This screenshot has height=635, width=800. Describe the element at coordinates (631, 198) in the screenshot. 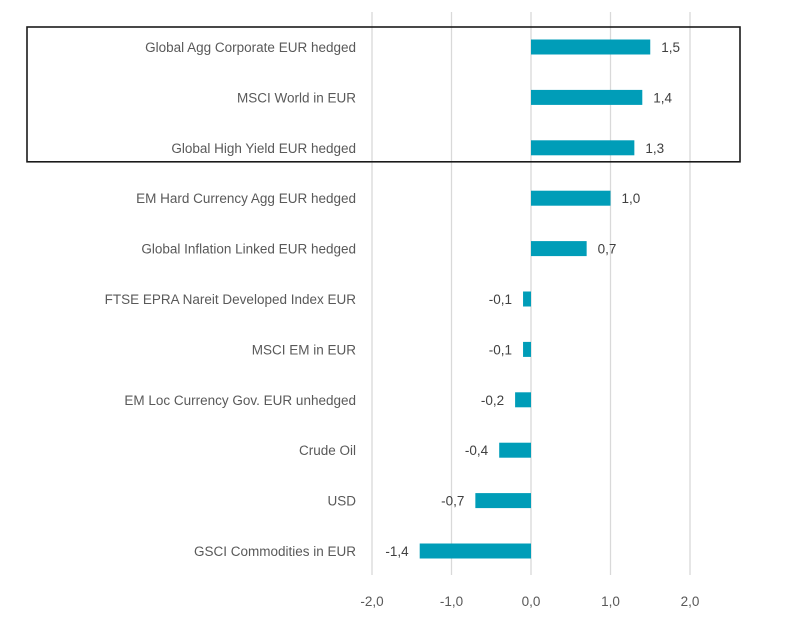

I see `data-label: 1,0` at that location.